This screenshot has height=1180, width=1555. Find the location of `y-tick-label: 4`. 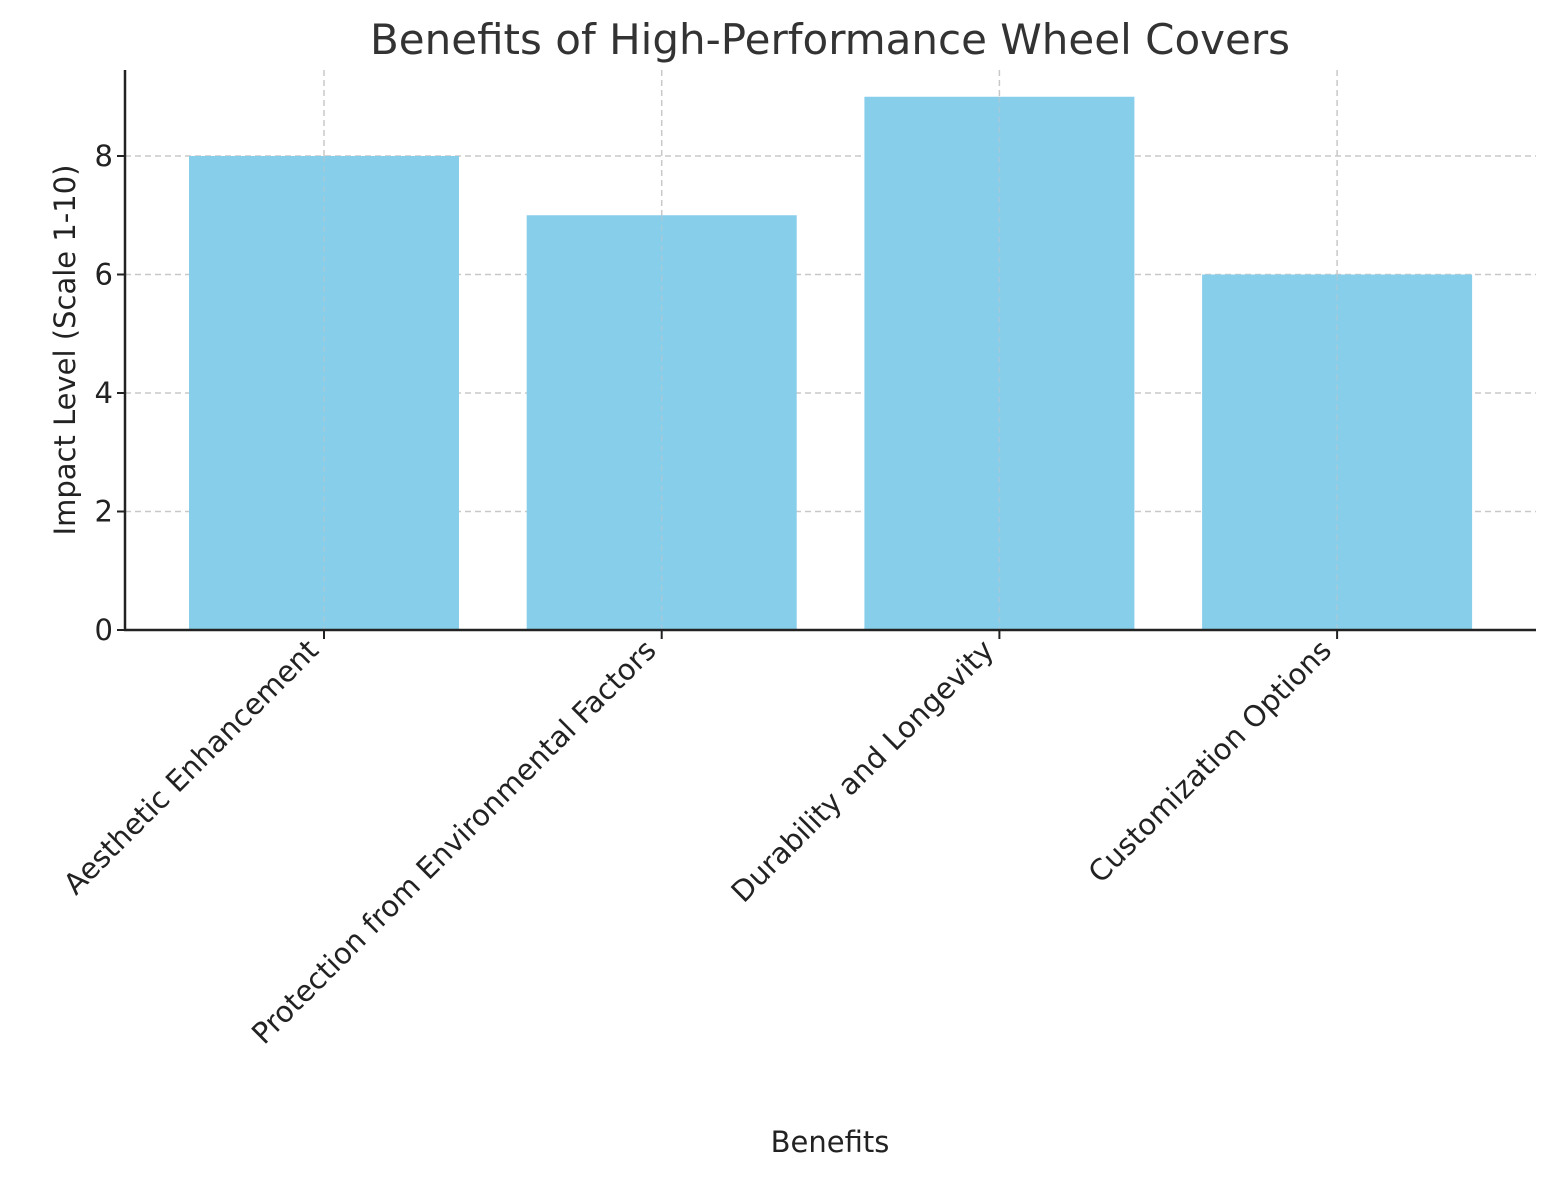

y-tick-label: 4 is located at coordinates (104, 393).